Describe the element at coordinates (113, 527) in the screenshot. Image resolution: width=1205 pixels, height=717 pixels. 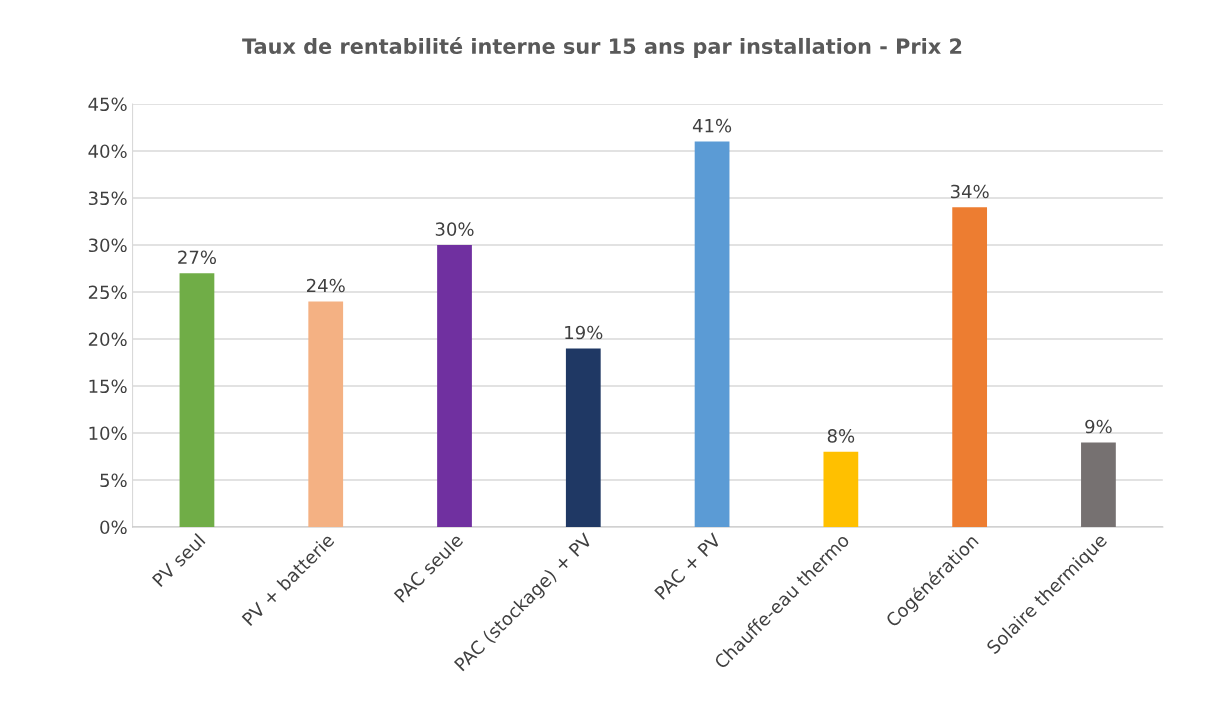
I see `y-tick-label: 0%` at that location.